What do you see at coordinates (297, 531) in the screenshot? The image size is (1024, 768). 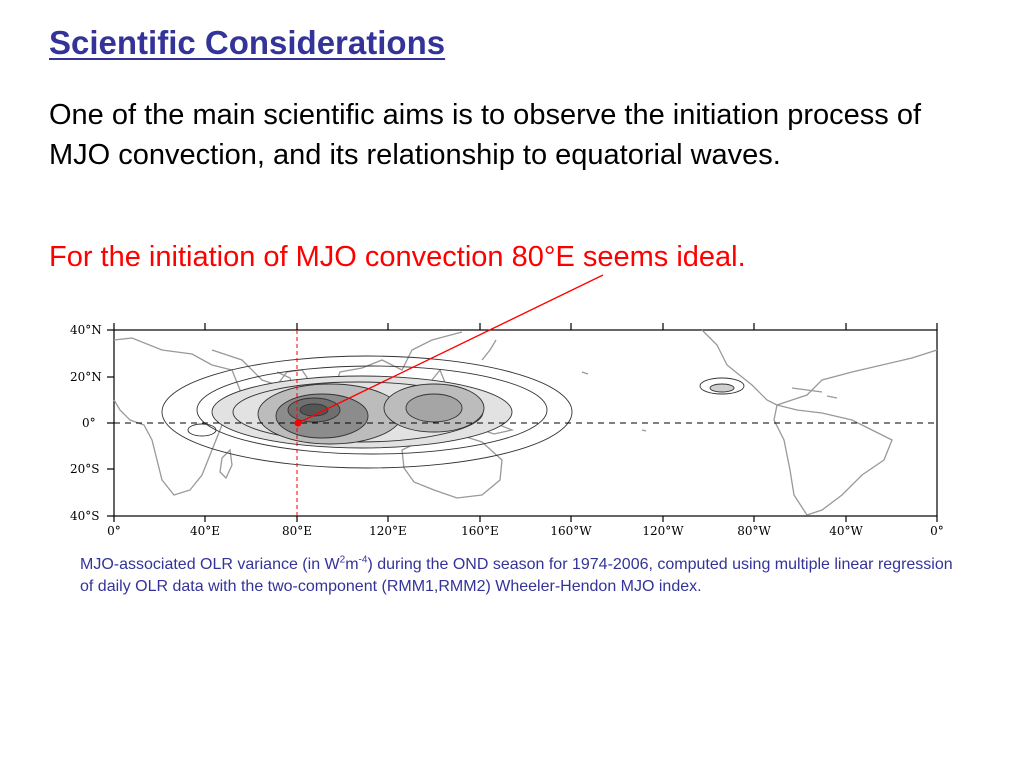 I see `lon-label-80e: 80°E` at bounding box center [297, 531].